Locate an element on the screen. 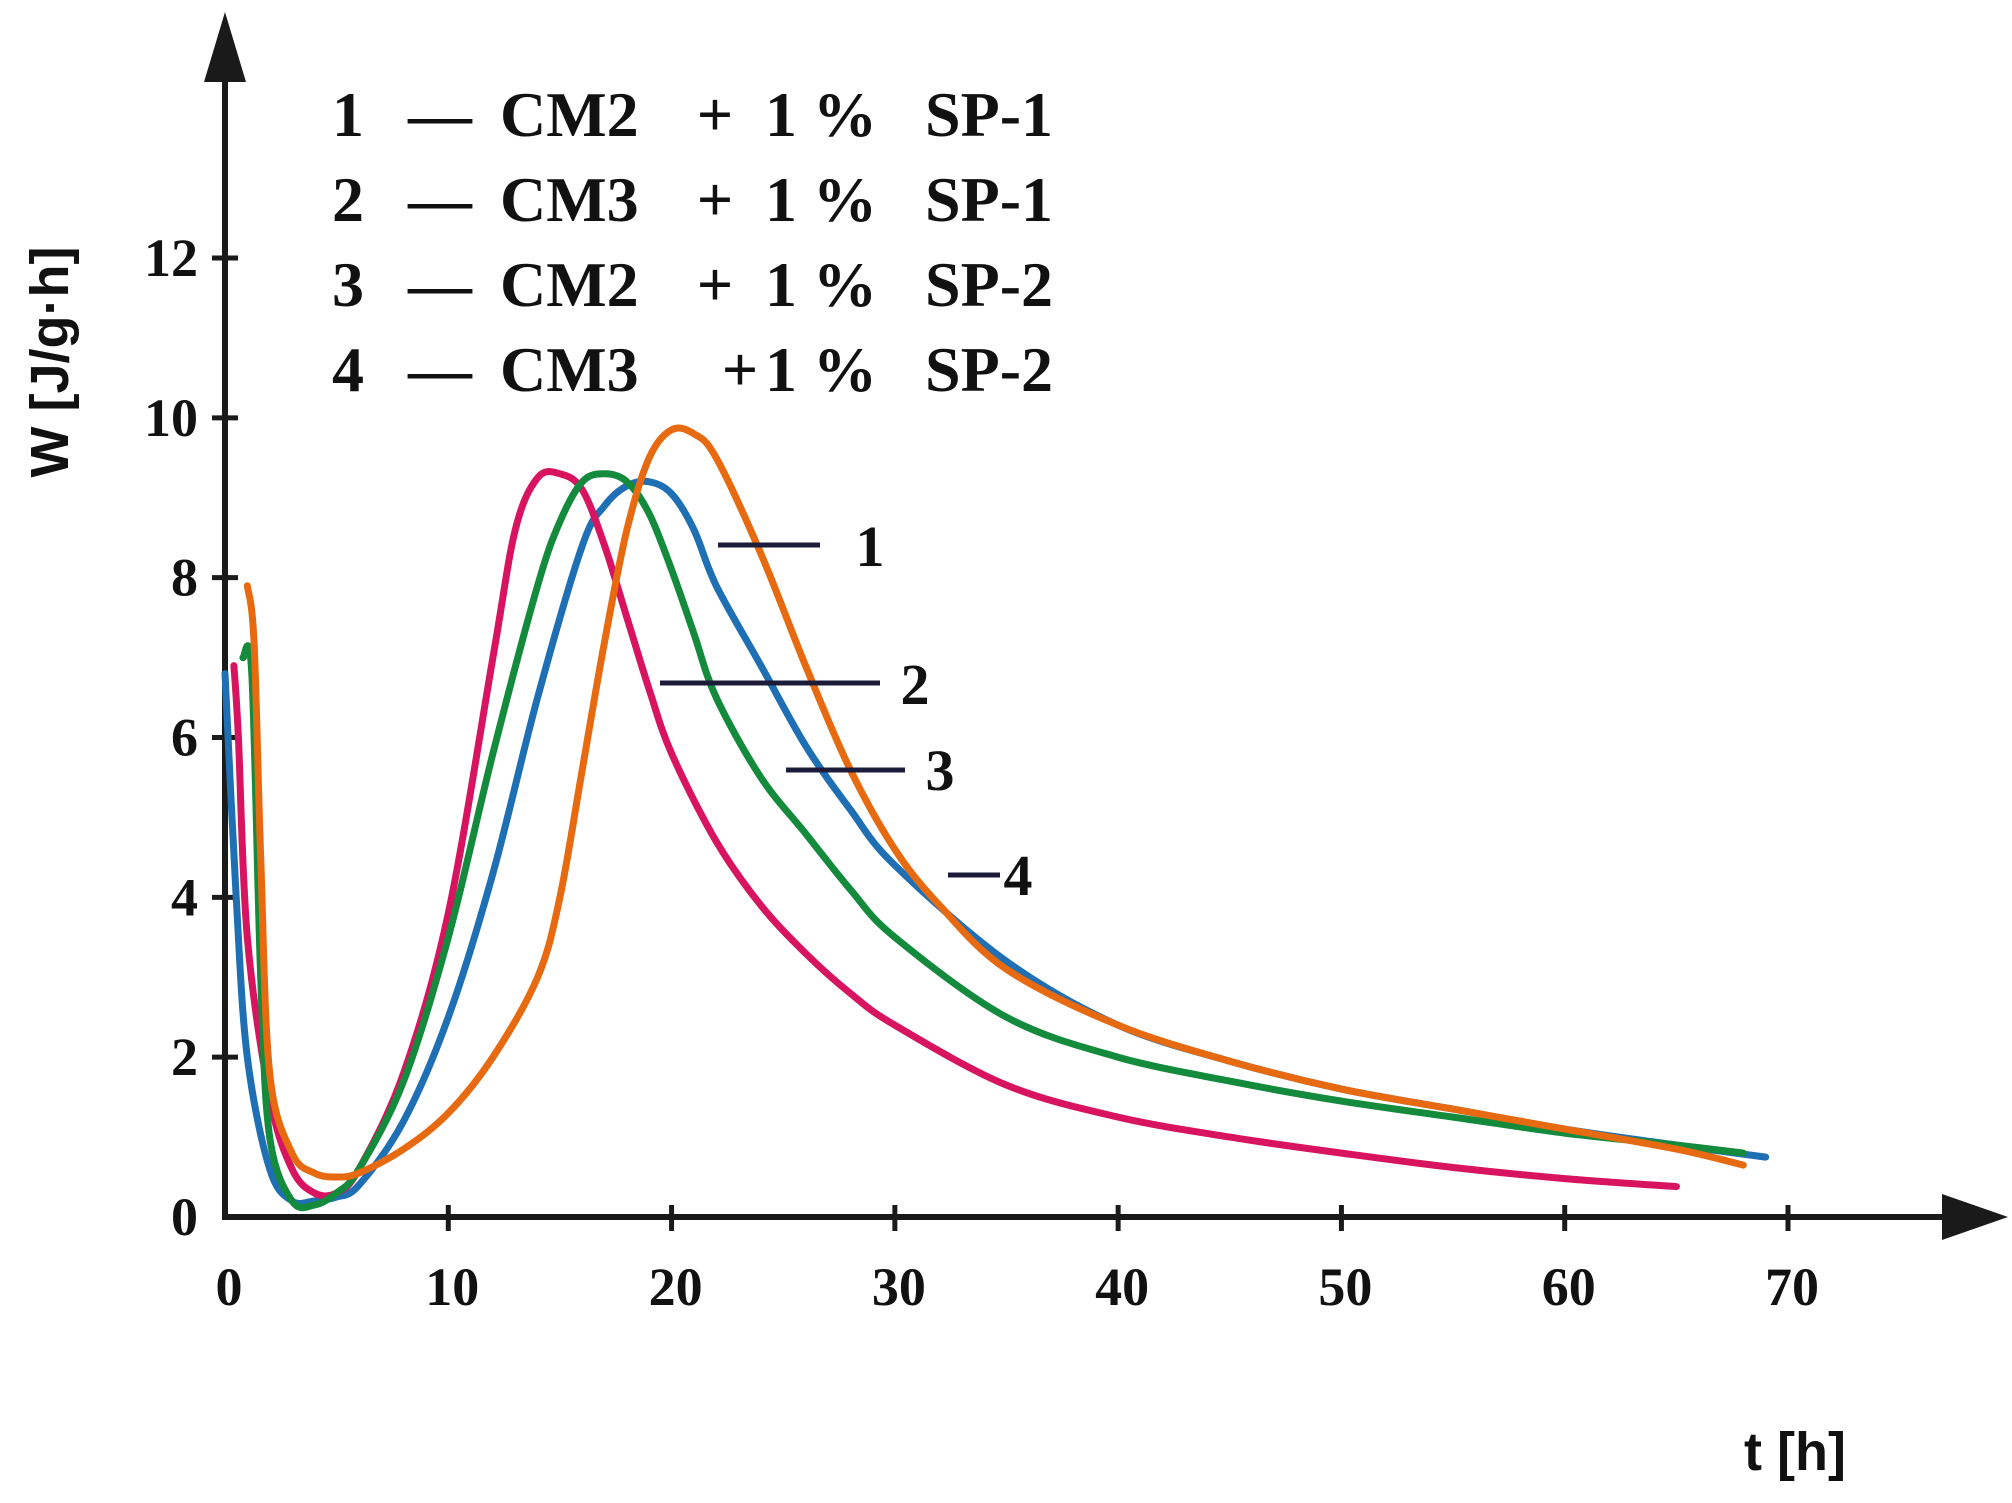 The image size is (2012, 1503). legend-entry-3: 3 — CM2 + 1 % SP-2 is located at coordinates (692, 284).